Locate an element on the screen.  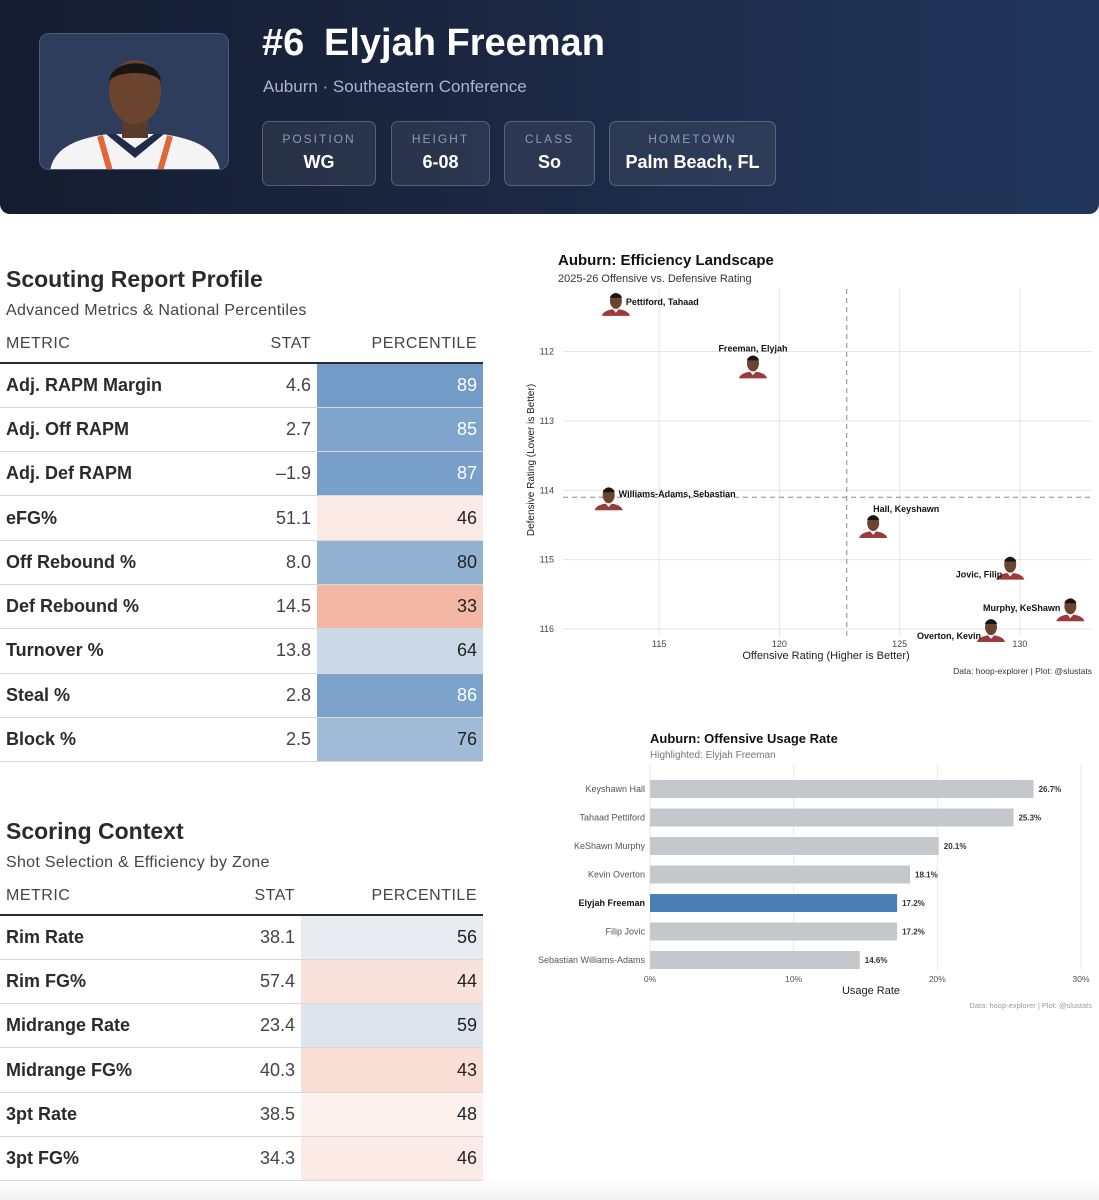
jersey-number: #6 is located at coordinates (283, 43).